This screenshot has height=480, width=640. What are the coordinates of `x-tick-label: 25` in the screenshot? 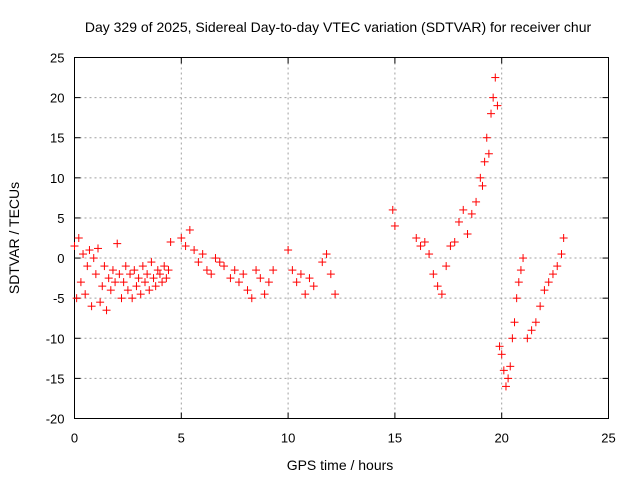 It's located at (608, 438).